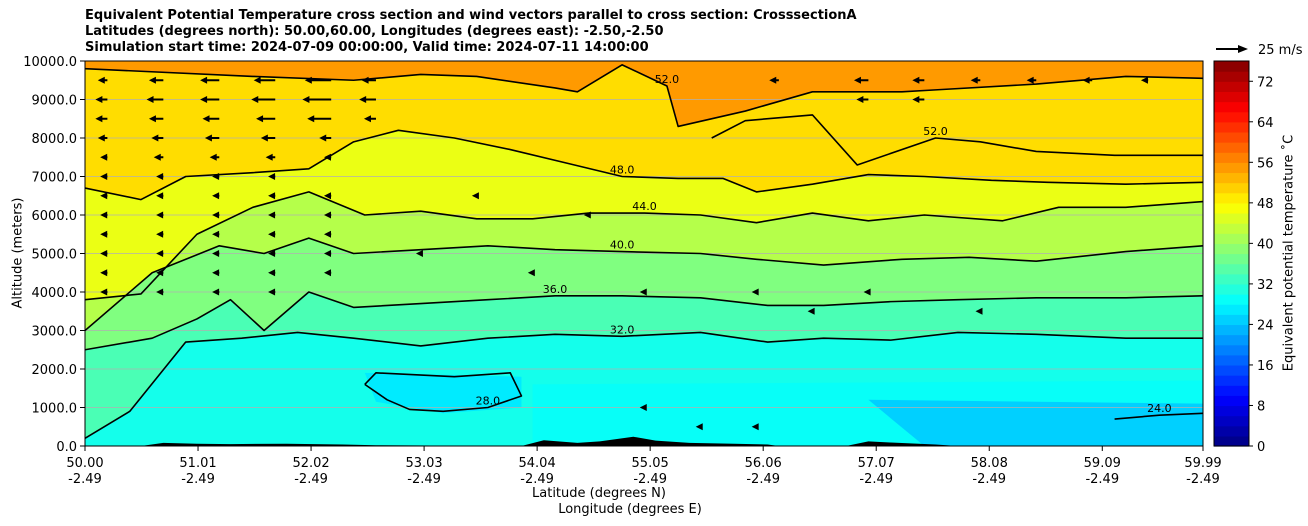 Image resolution: width=1308 pixels, height=526 pixels. What do you see at coordinates (311, 479) in the screenshot?
I see `x-tick-label-lon-2: -2.49` at bounding box center [311, 479].